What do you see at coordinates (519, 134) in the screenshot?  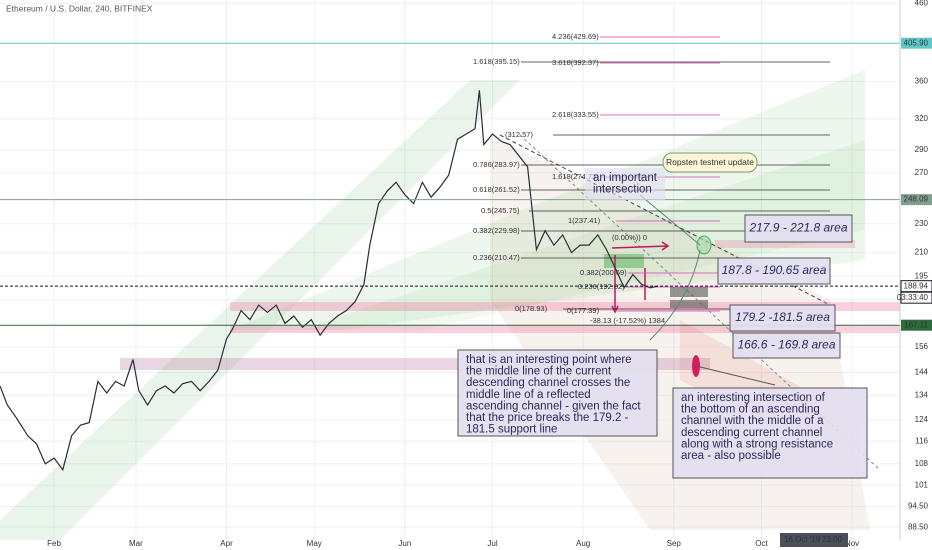 I see `fib-label: (312.57)` at bounding box center [519, 134].